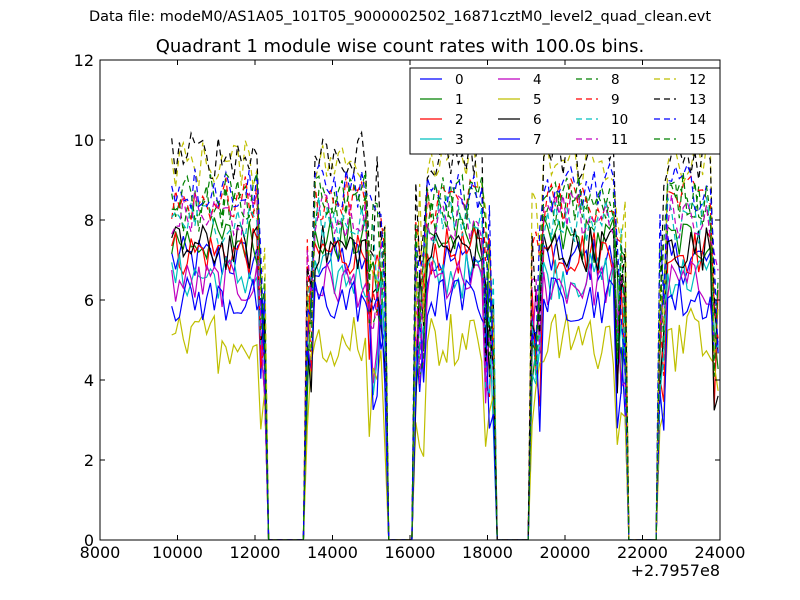 This screenshot has height=600, width=800. Describe the element at coordinates (619, 120) in the screenshot. I see `legend-label-10: 10` at that location.